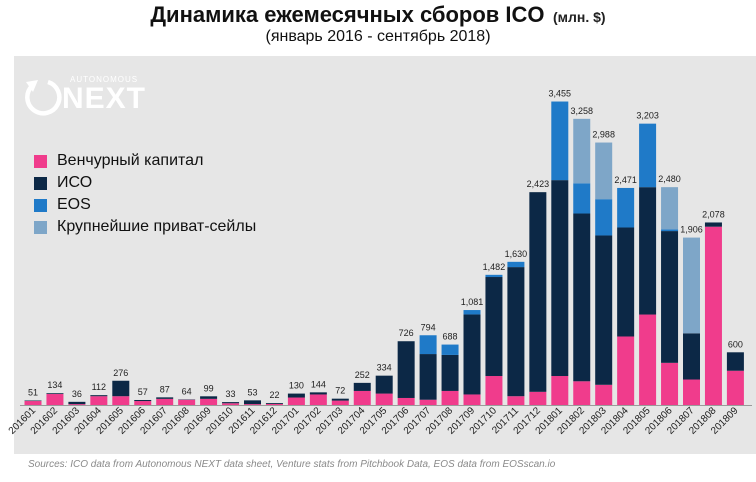  What do you see at coordinates (384, 368) in the screenshot?
I see `bar-total-label: 334` at bounding box center [384, 368].